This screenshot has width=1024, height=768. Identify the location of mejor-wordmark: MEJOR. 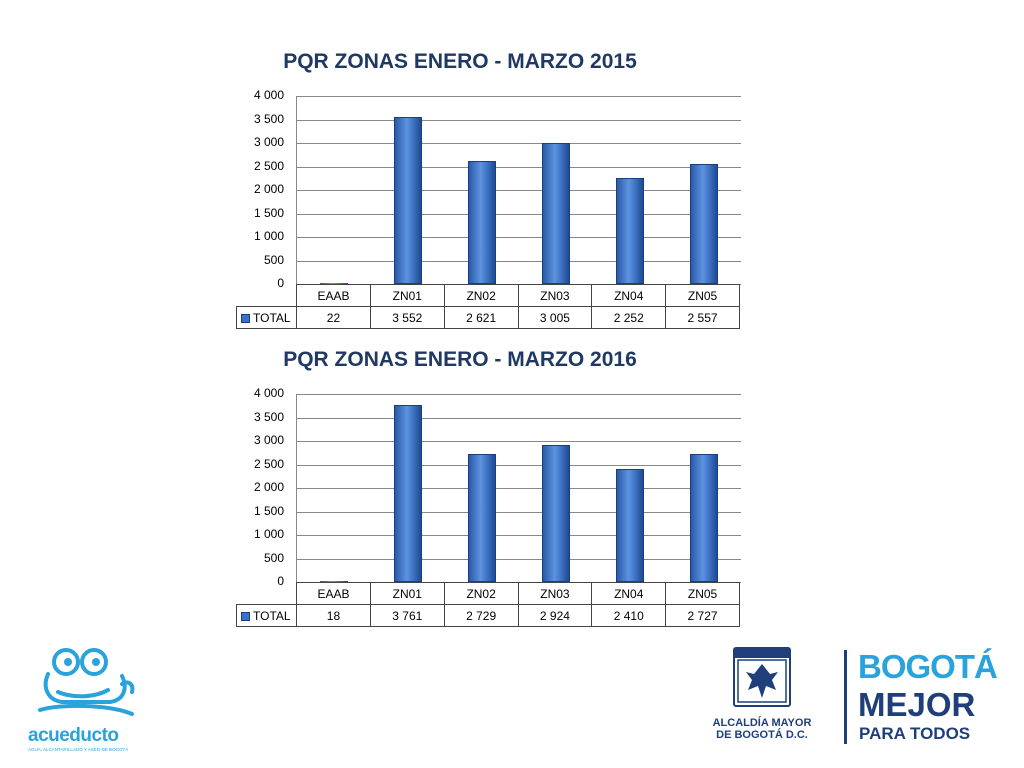
(917, 704).